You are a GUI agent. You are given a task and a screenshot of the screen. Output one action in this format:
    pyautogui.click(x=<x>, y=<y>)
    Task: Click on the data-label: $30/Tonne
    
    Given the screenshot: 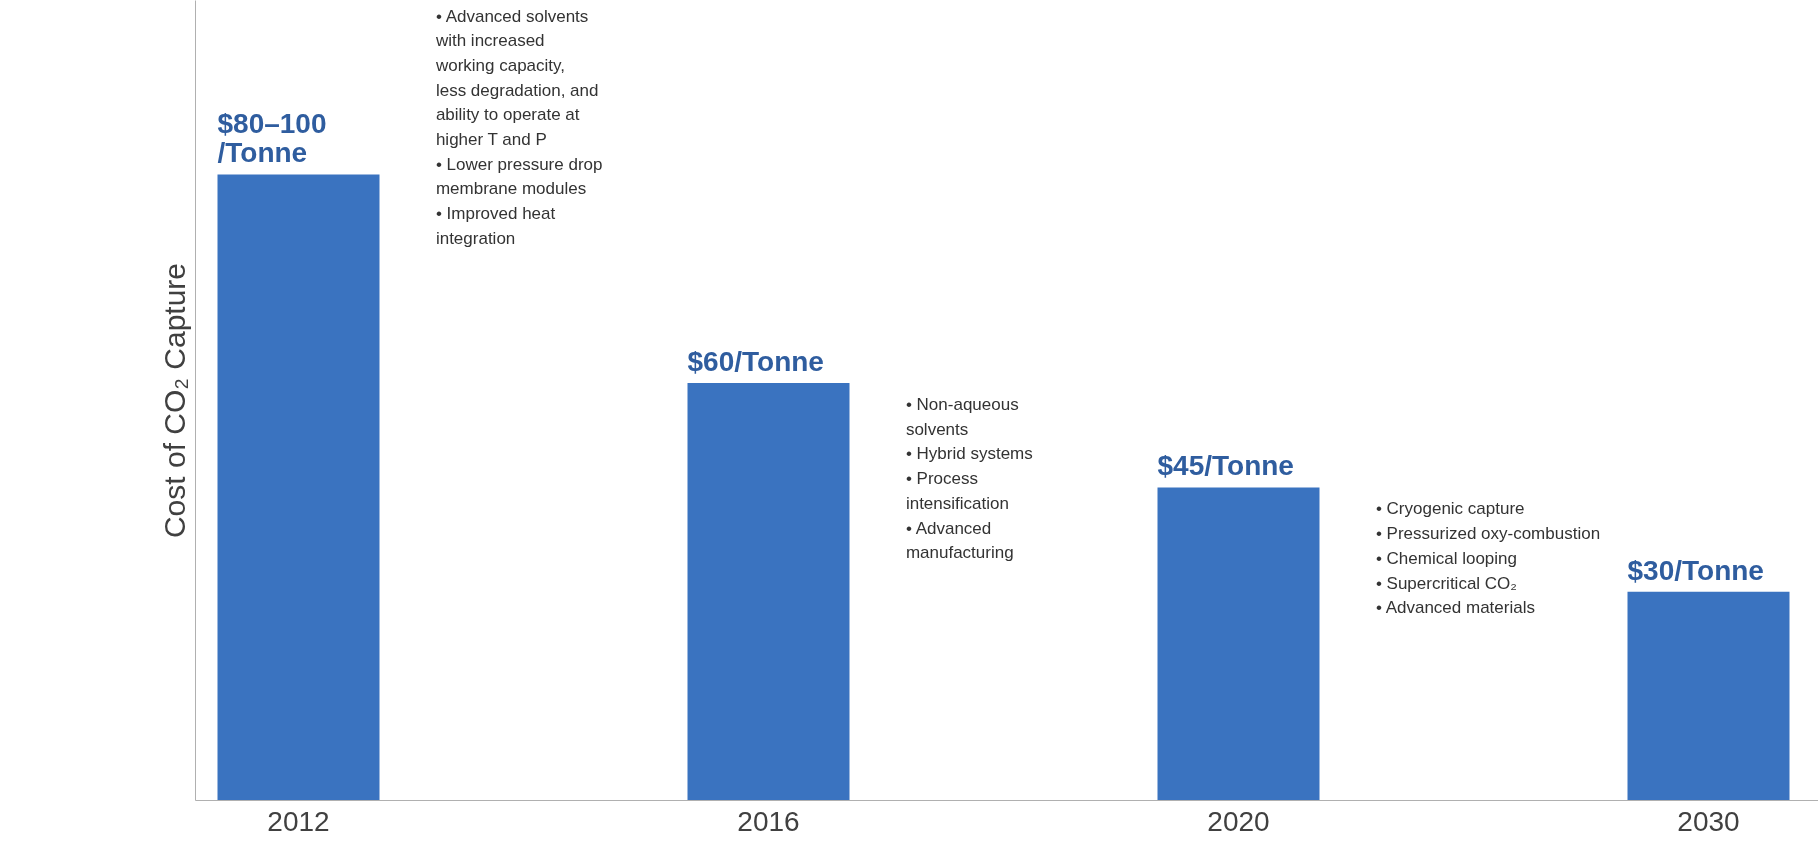 What is the action you would take?
    pyautogui.click(x=1695, y=570)
    